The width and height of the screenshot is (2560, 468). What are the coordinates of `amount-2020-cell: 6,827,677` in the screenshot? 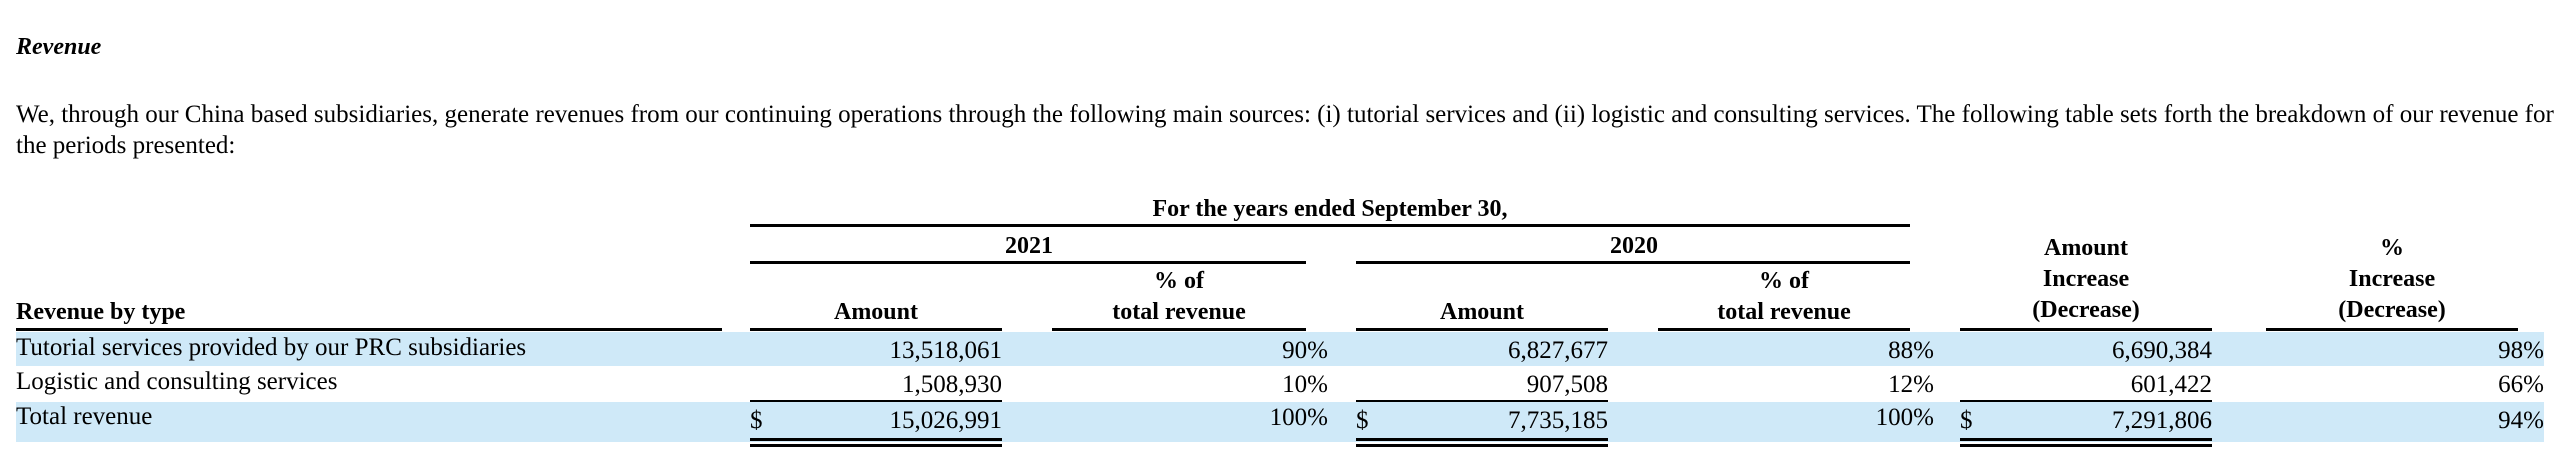 It's located at (1558, 350).